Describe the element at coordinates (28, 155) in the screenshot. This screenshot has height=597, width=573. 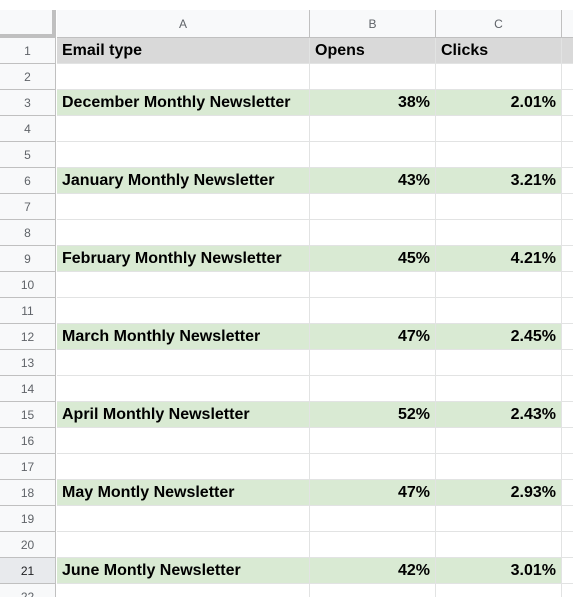
I see `row-number: 5` at that location.